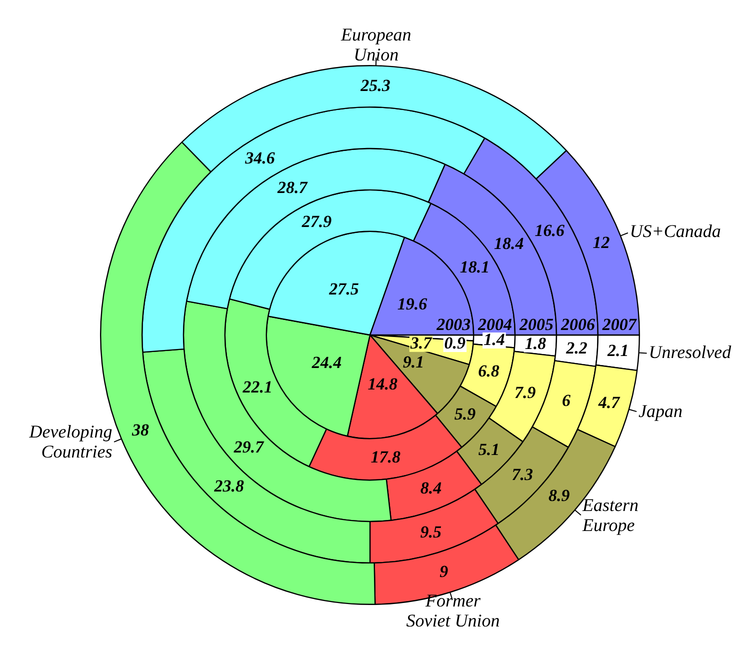 Image resolution: width=755 pixels, height=651 pixels. What do you see at coordinates (609, 515) in the screenshot?
I see `slice-label: Eastern Europe` at bounding box center [609, 515].